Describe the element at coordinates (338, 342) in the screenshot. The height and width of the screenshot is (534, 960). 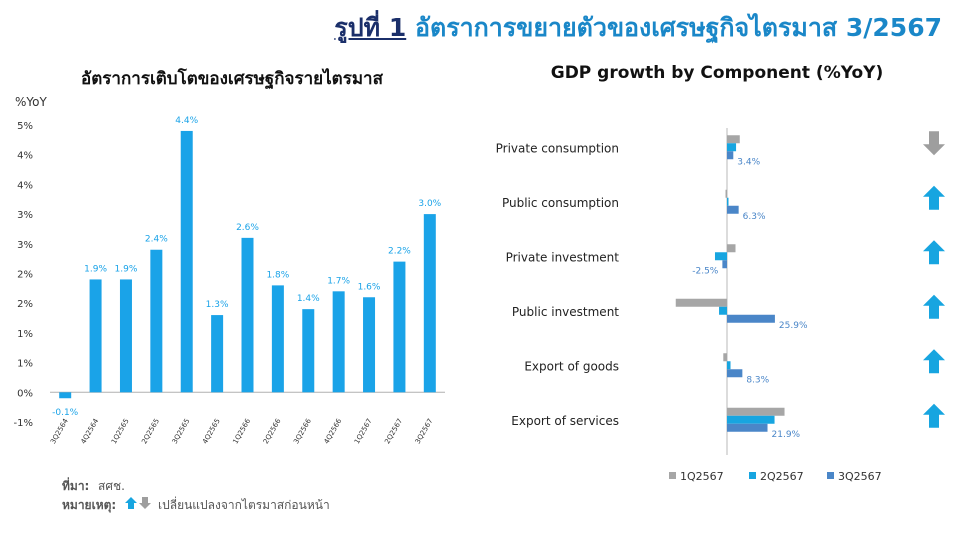
I see `bar-4Q2566` at that location.